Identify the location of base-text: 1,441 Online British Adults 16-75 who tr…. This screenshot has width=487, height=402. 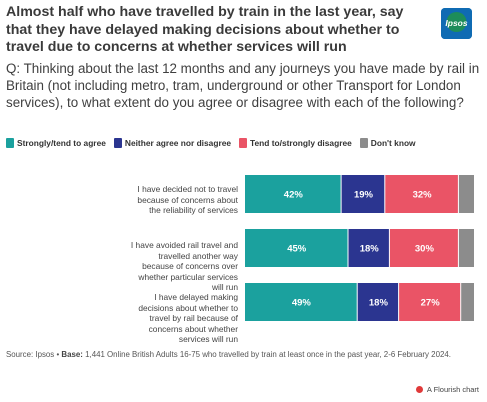
(268, 354).